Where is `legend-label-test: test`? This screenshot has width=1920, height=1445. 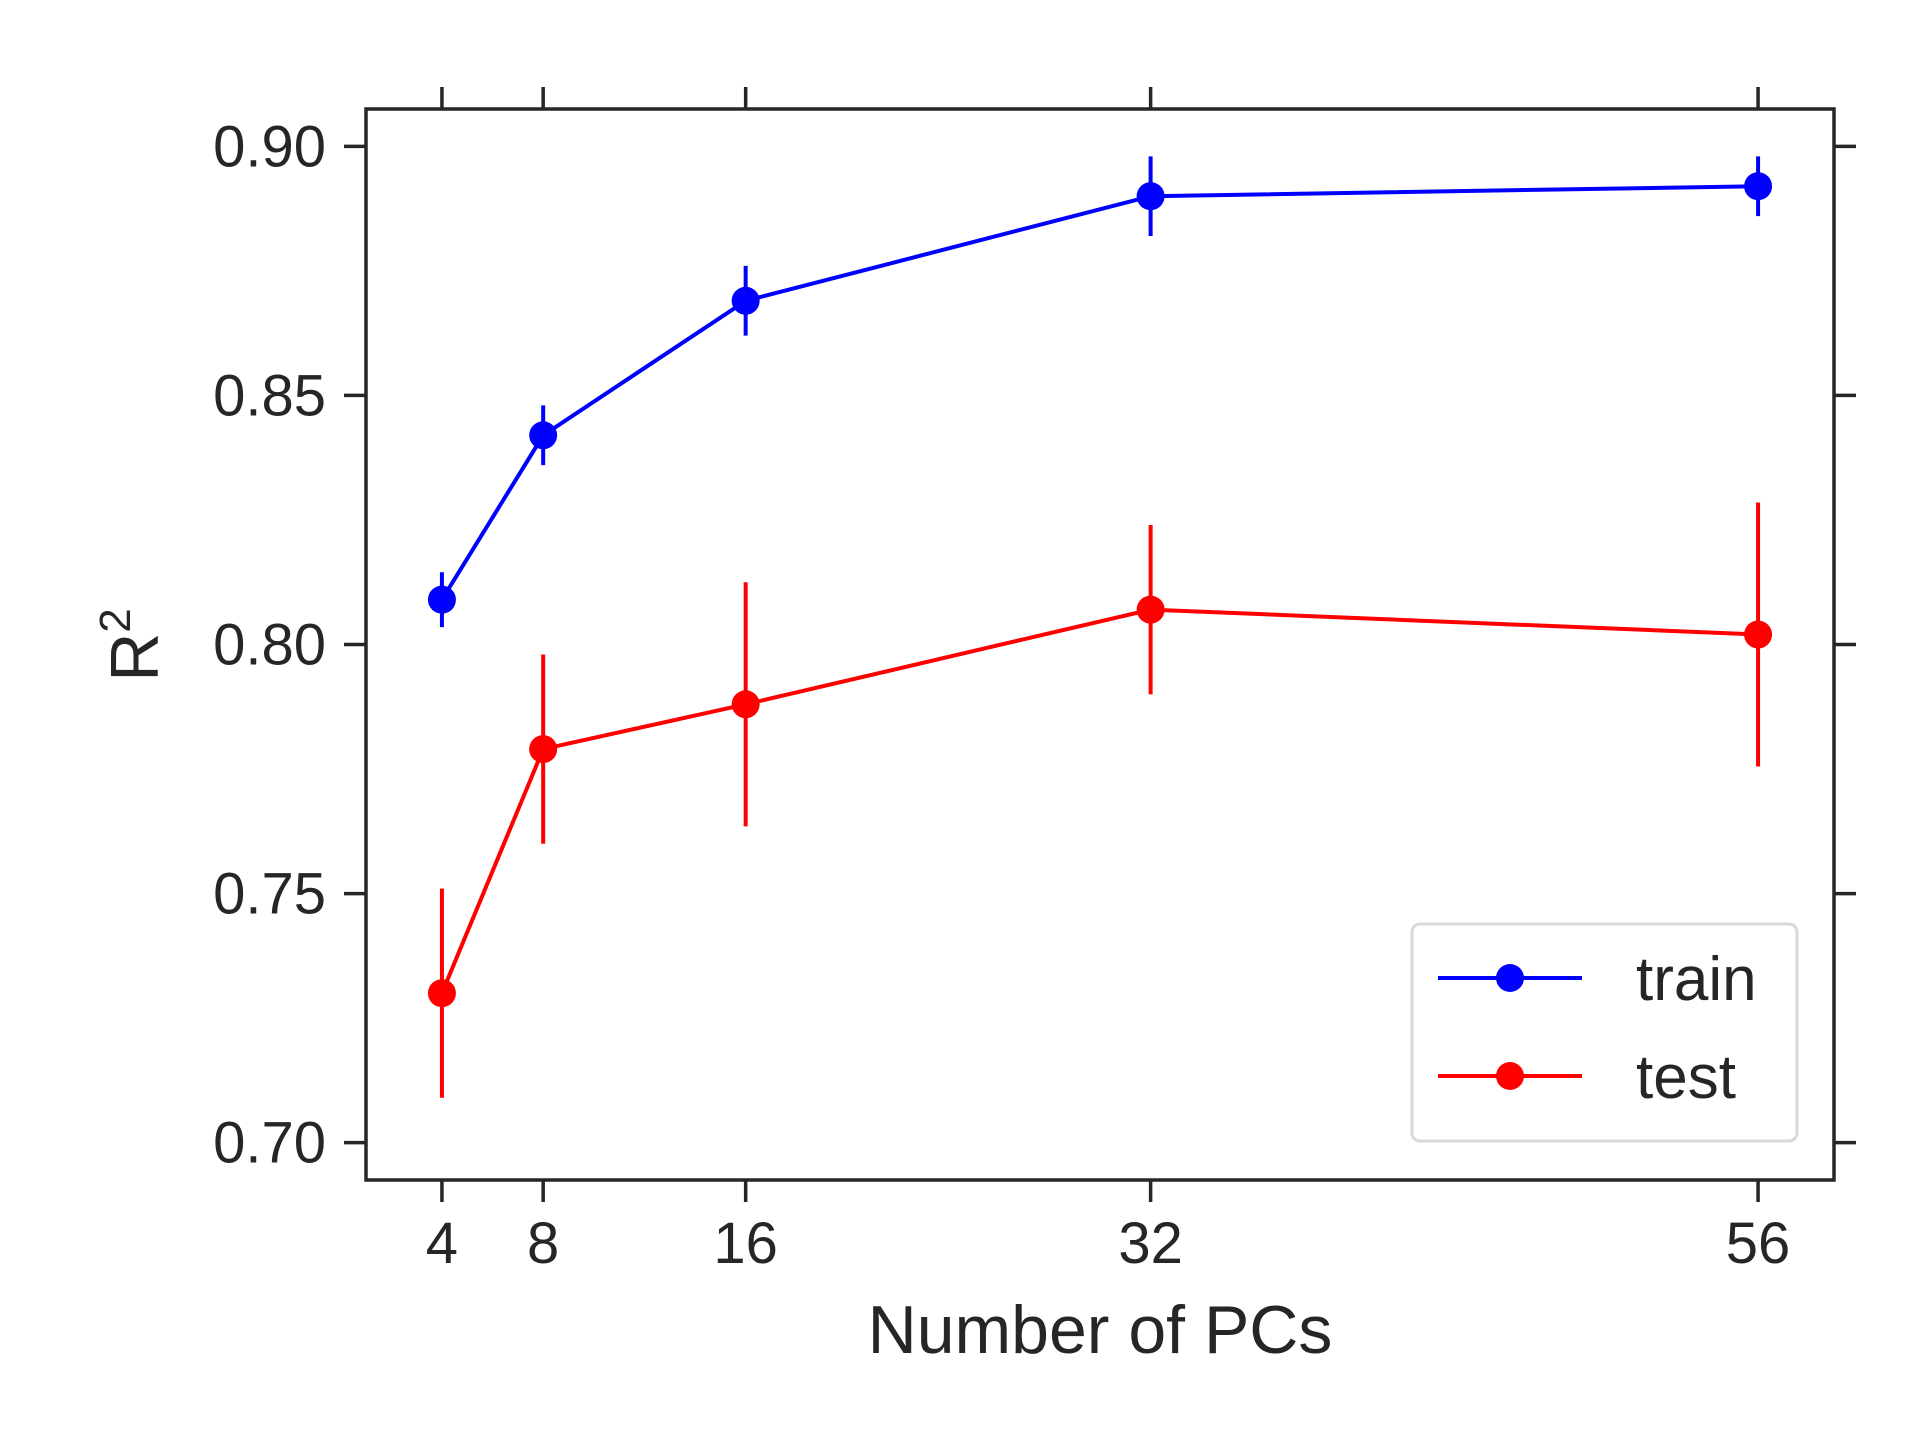
legend-label-test: test is located at coordinates (1686, 1077).